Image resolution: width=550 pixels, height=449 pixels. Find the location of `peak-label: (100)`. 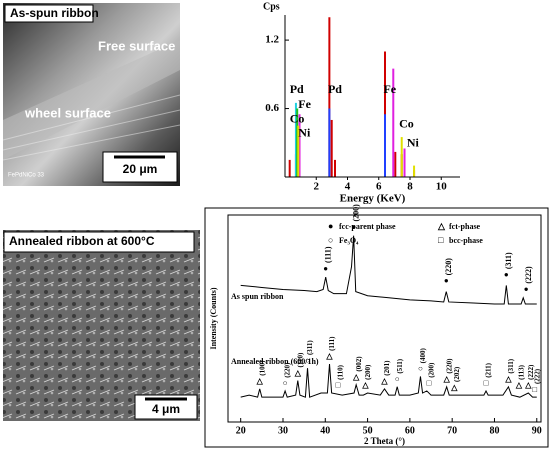

peak-label: (100) is located at coordinates (262, 368).